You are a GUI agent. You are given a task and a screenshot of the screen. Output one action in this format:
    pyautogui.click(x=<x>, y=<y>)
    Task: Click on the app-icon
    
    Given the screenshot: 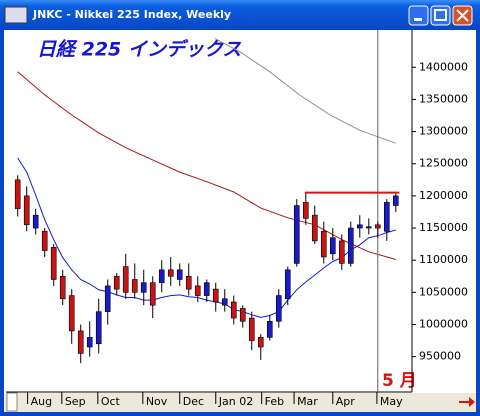 What is the action you would take?
    pyautogui.click(x=16, y=15)
    